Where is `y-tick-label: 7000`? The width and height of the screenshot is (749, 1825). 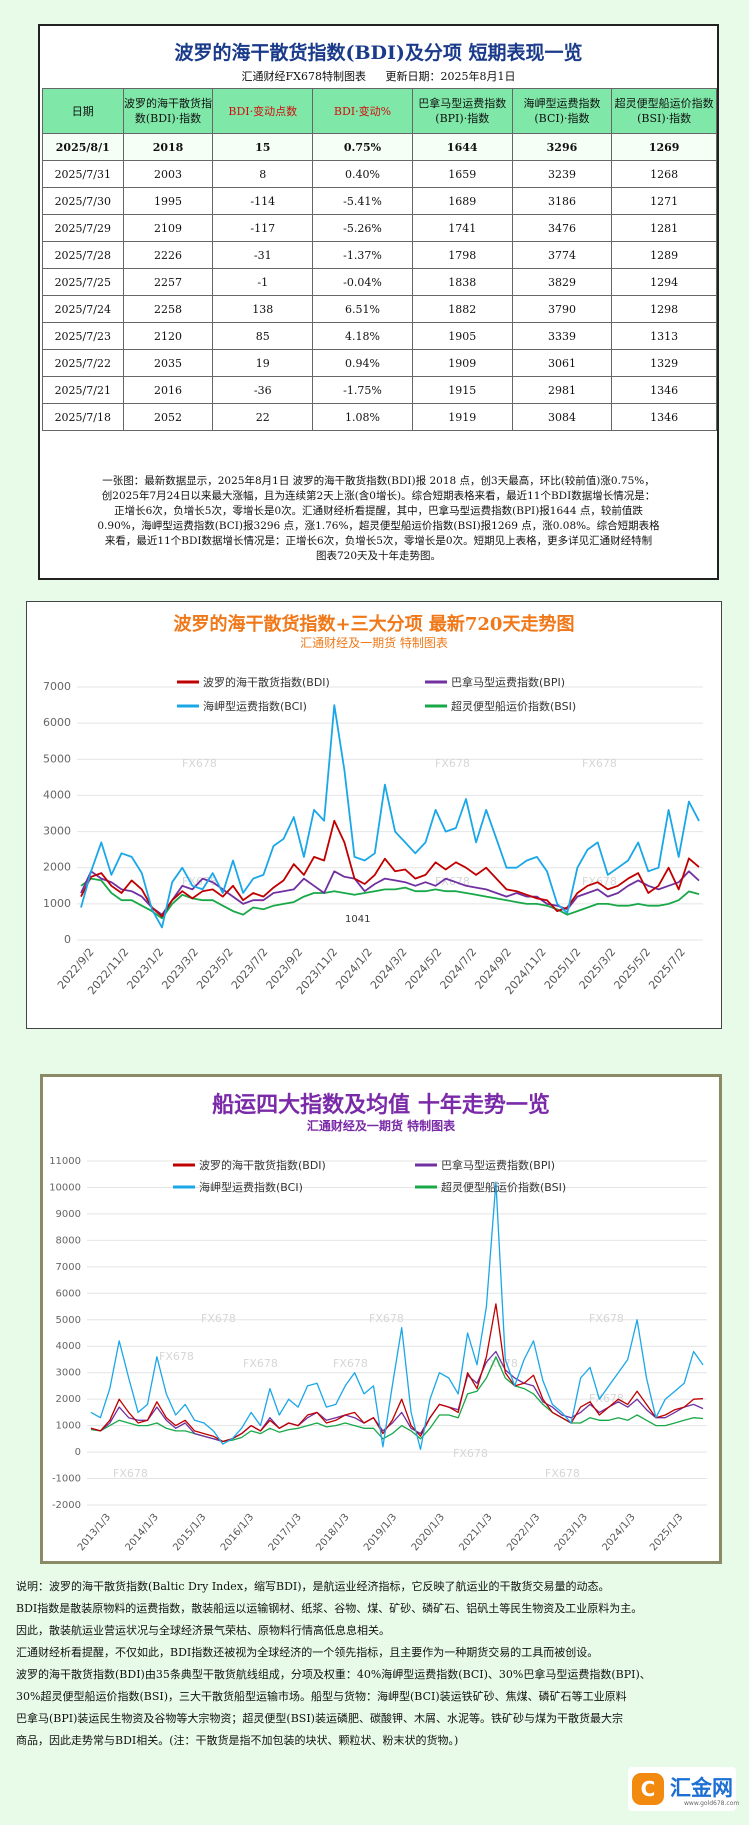
y-tick-label: 7000 is located at coordinates (68, 1267).